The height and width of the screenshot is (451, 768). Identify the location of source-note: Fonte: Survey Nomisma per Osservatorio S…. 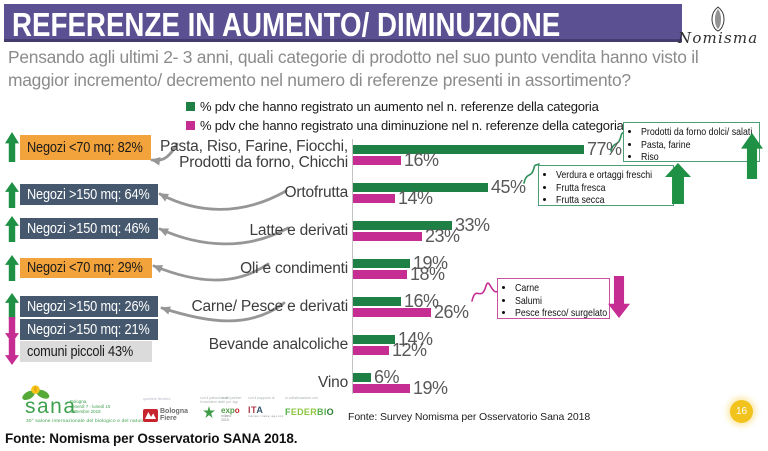
(469, 417).